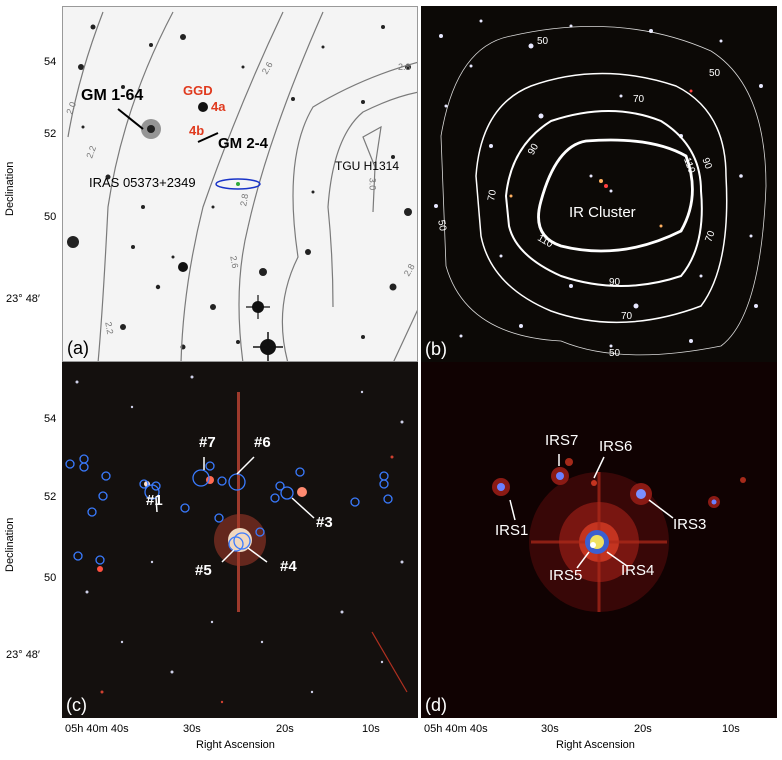  What do you see at coordinates (243, 143) in the screenshot?
I see `gm24-label: GM 2-4` at bounding box center [243, 143].